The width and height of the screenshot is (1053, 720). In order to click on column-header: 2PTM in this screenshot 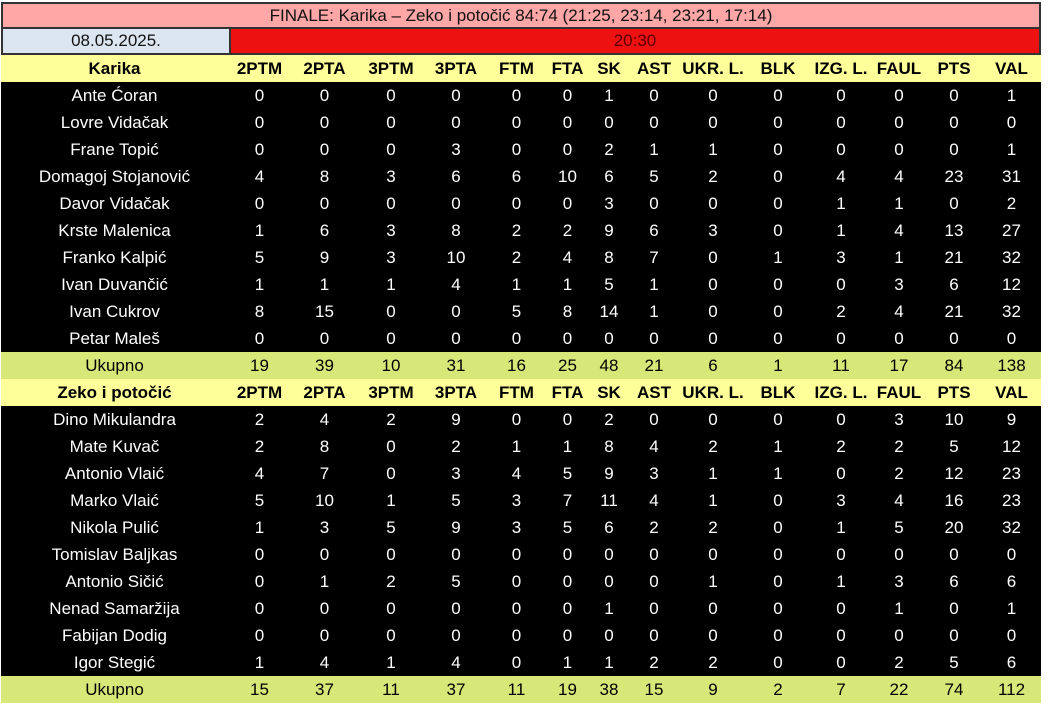, I will do `click(259, 68)`.